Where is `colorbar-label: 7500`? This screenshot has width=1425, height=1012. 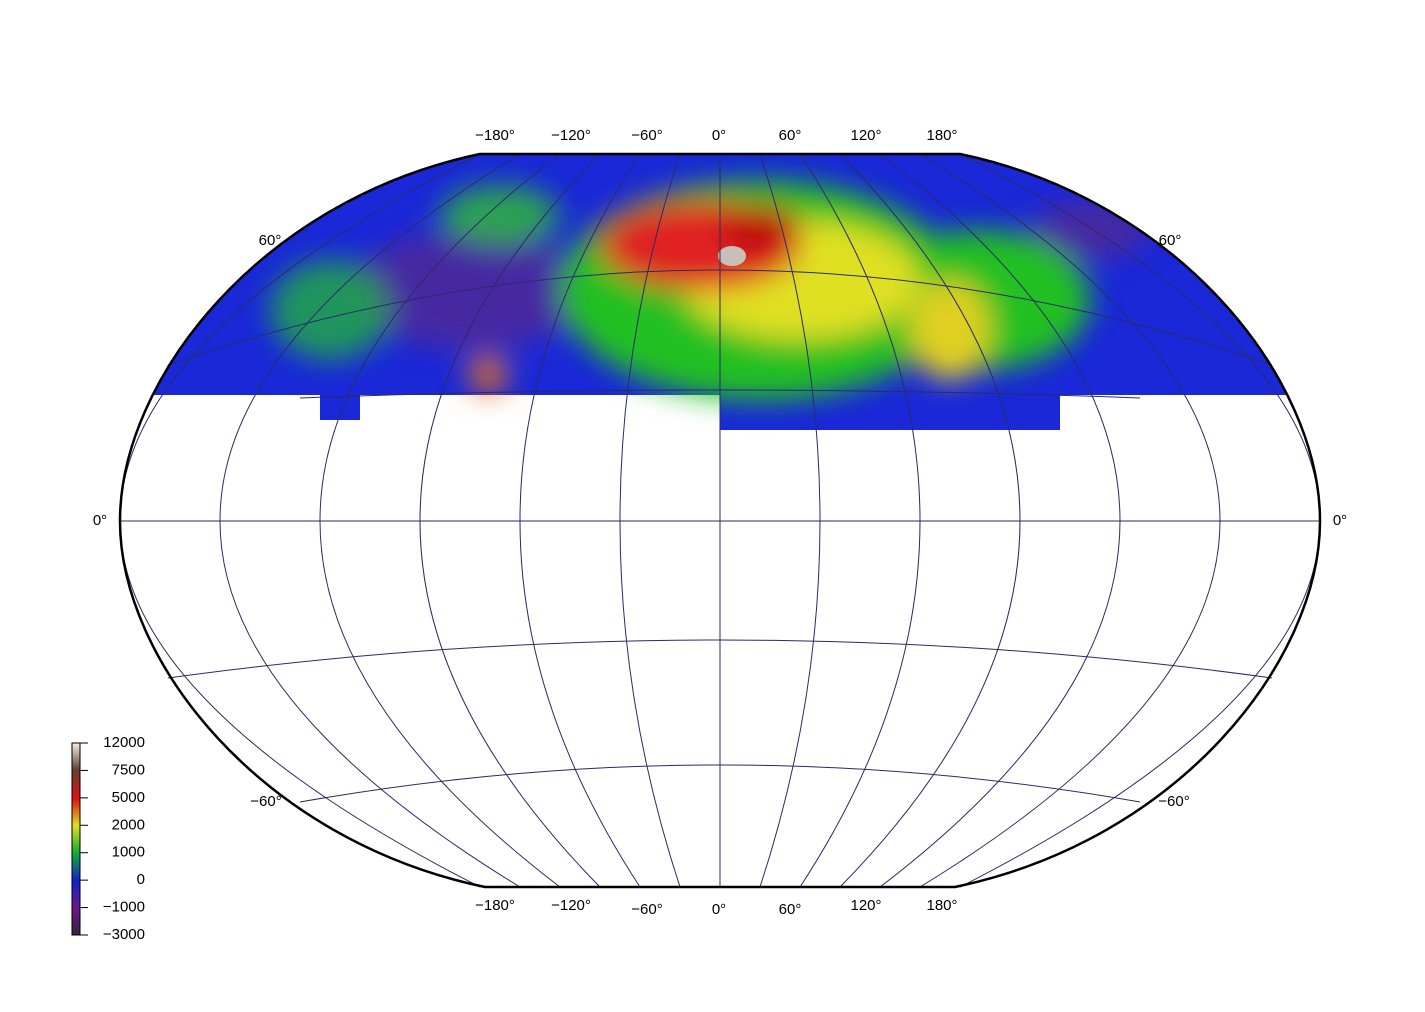 colorbar-label: 7500 is located at coordinates (128, 769).